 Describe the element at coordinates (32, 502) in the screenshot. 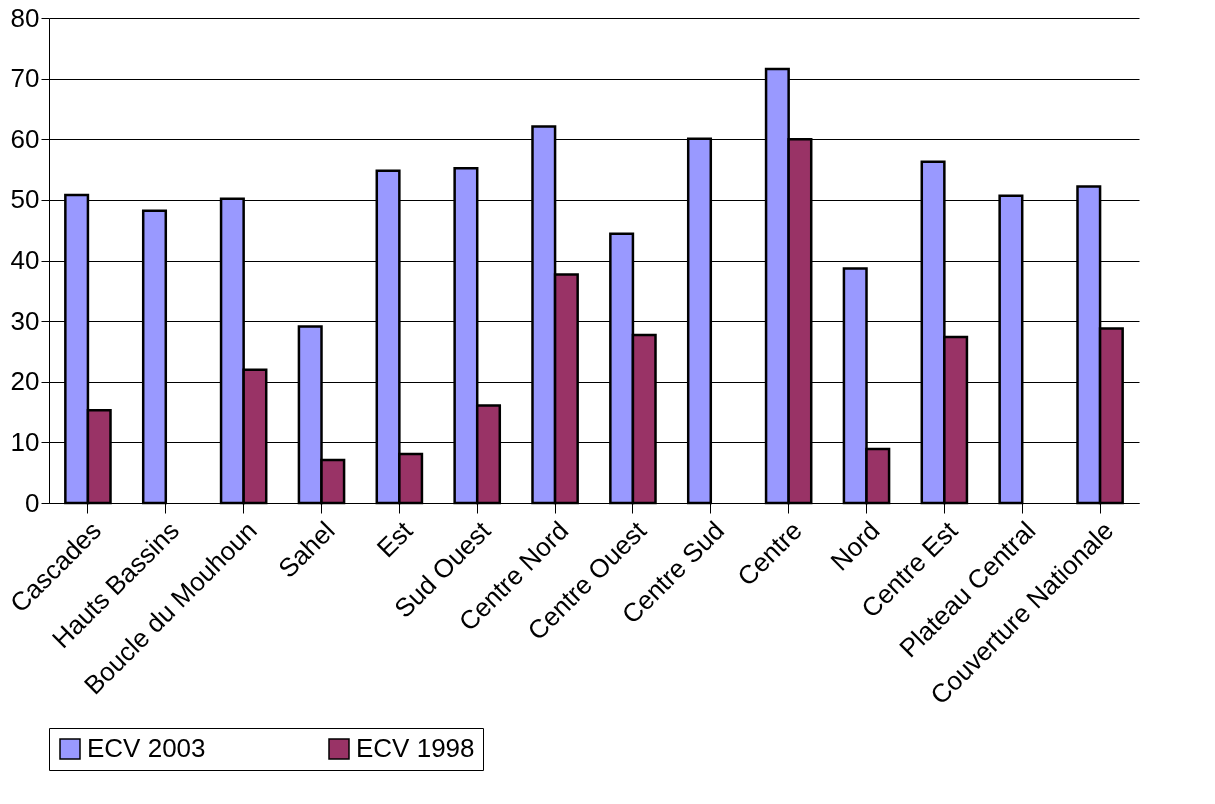

I see `y-tick-label: 0` at that location.